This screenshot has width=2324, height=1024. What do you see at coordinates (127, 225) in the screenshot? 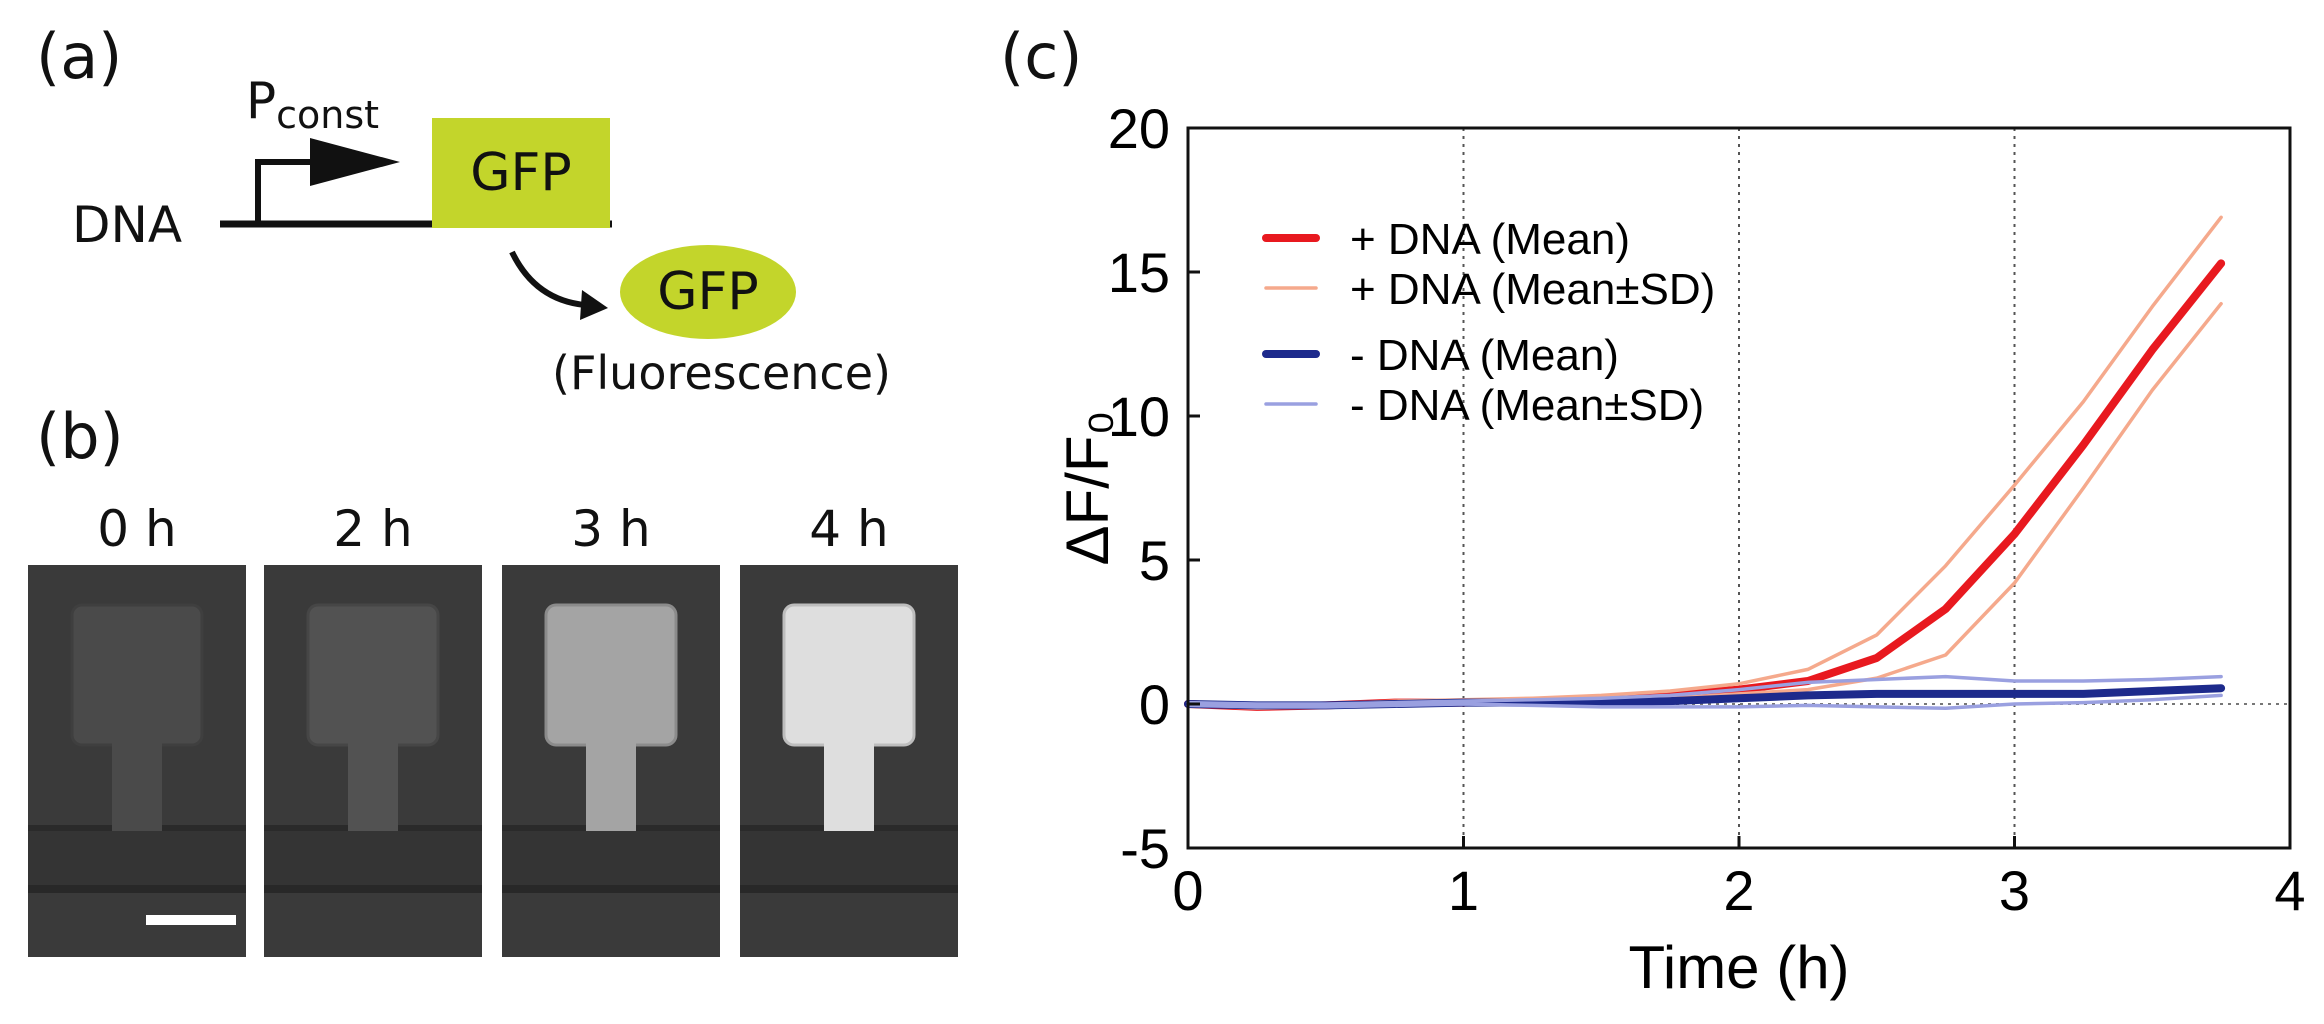
I see `dna-label: DNA` at bounding box center [127, 225].